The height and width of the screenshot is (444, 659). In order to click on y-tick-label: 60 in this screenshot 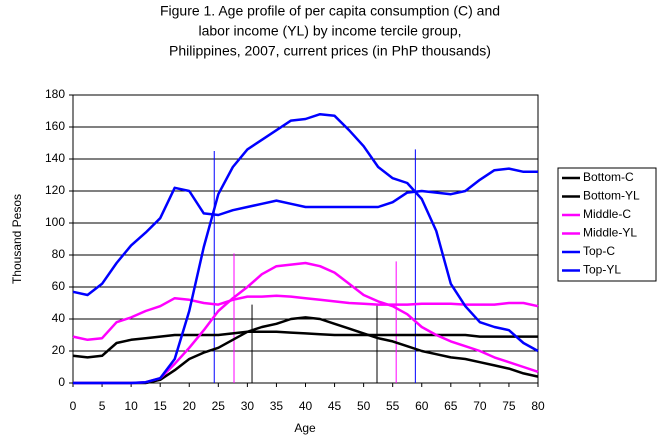, I will do `click(59, 286)`.